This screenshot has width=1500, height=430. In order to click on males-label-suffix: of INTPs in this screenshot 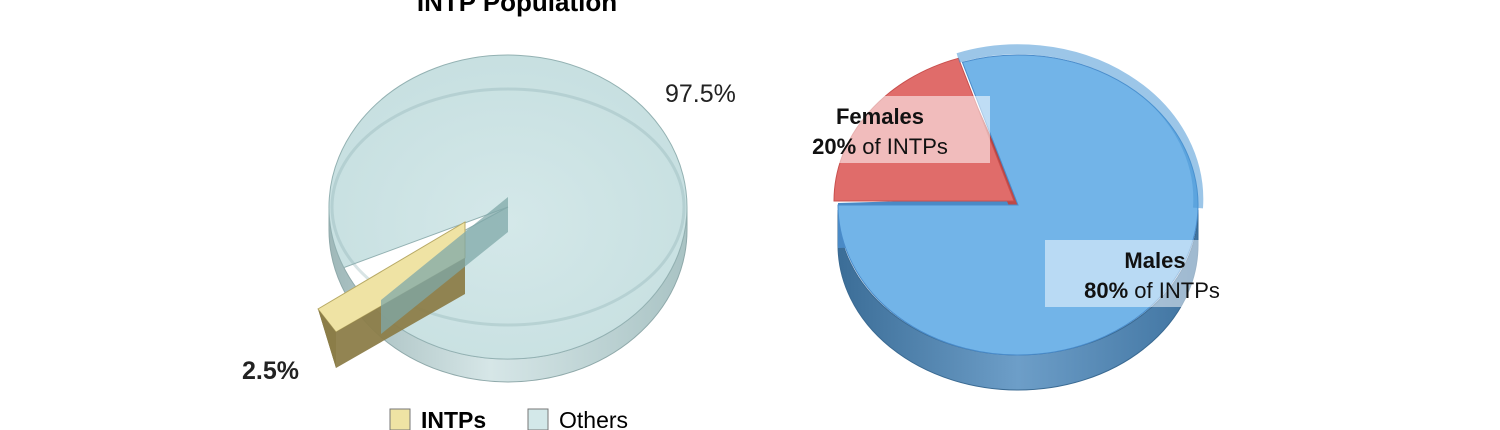, I will do `click(1177, 290)`.